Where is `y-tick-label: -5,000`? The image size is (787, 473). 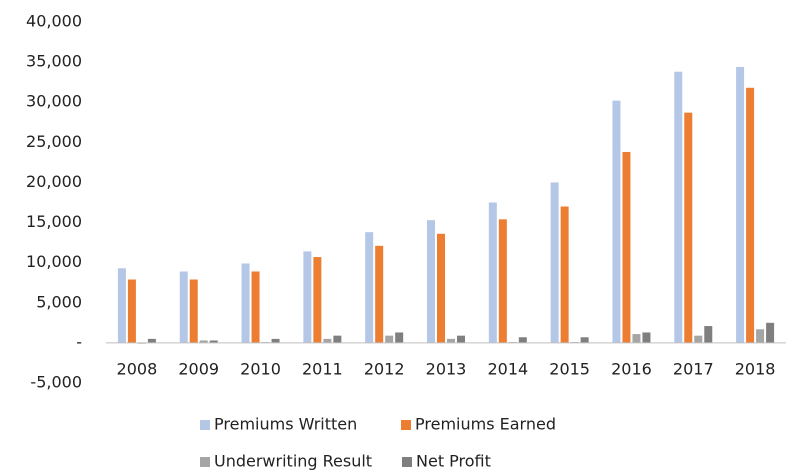
y-tick-label: -5,000 is located at coordinates (56, 382).